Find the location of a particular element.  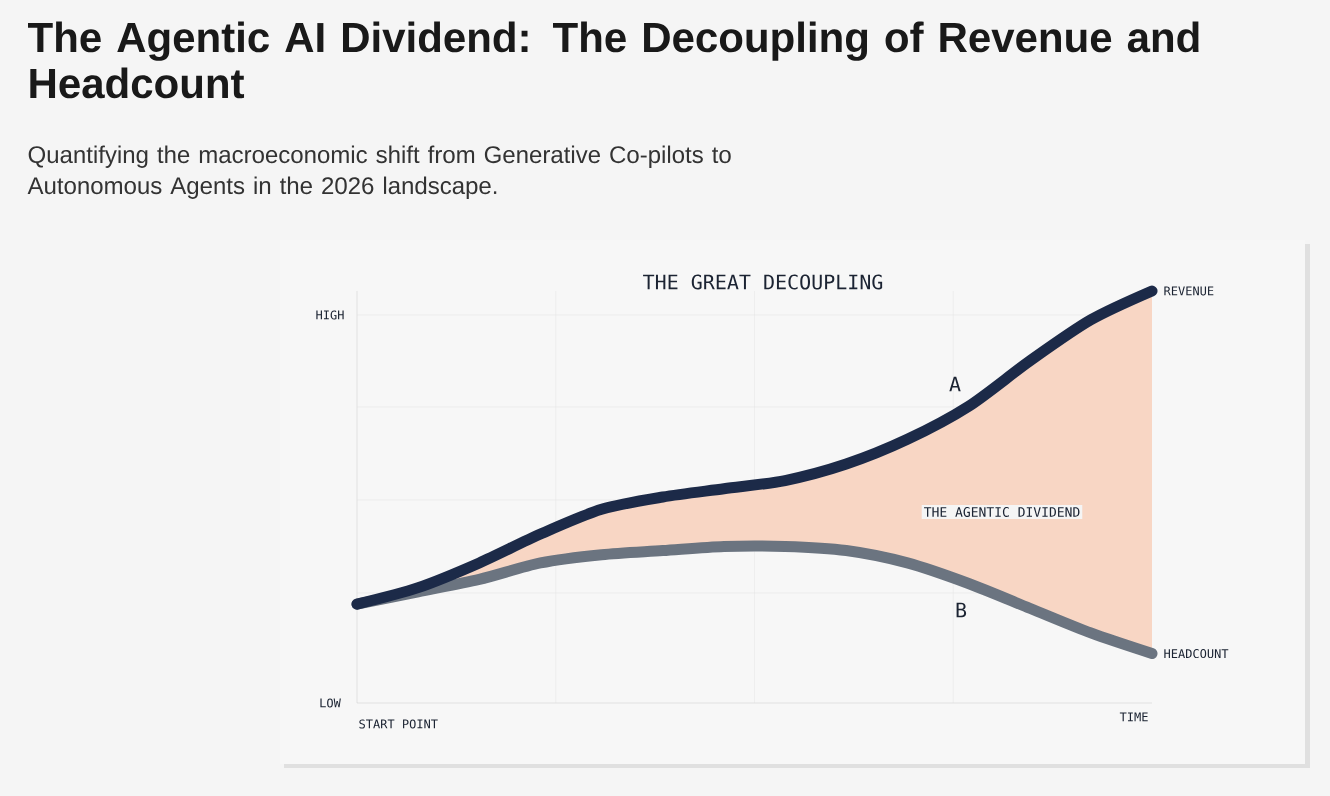

text: START POINT is located at coordinates (398, 724).